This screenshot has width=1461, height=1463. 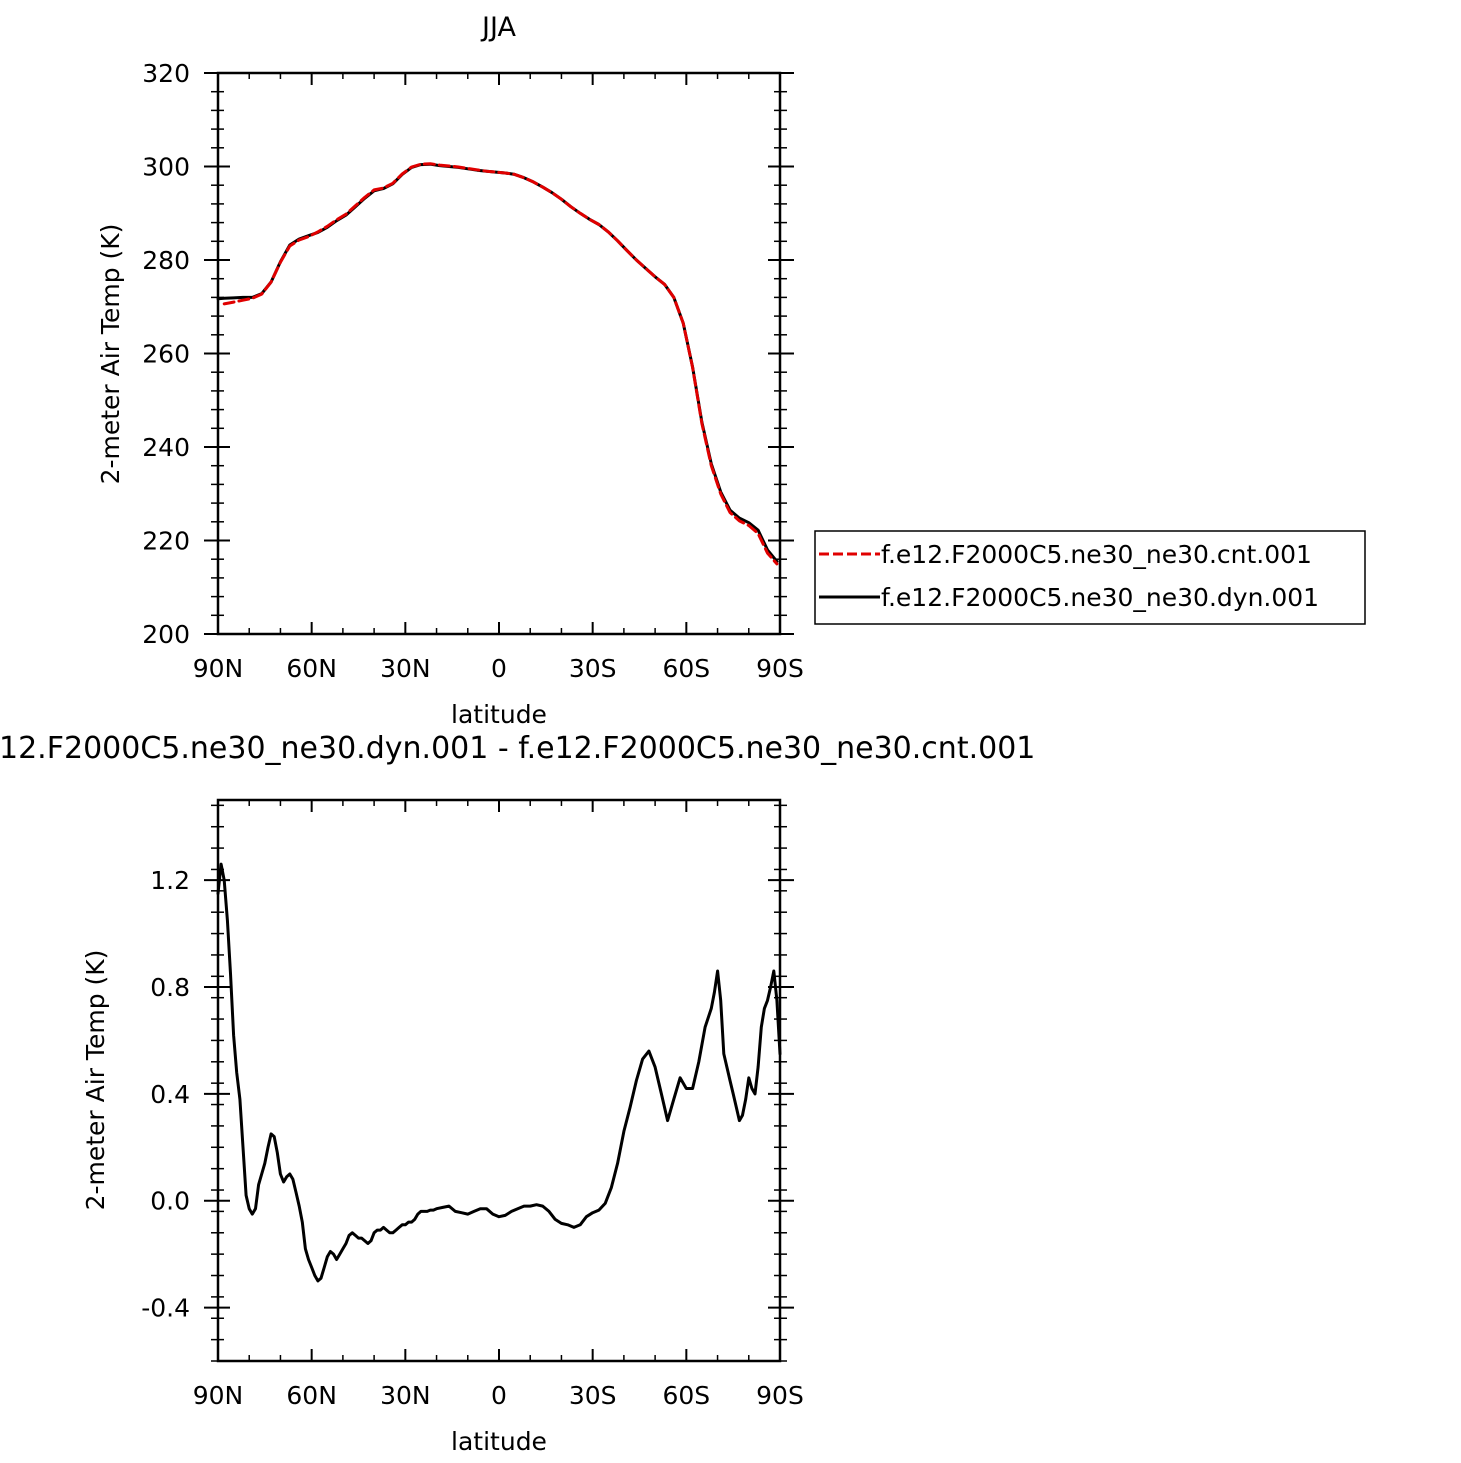 I want to click on chart-title: JJA, so click(x=498, y=27).